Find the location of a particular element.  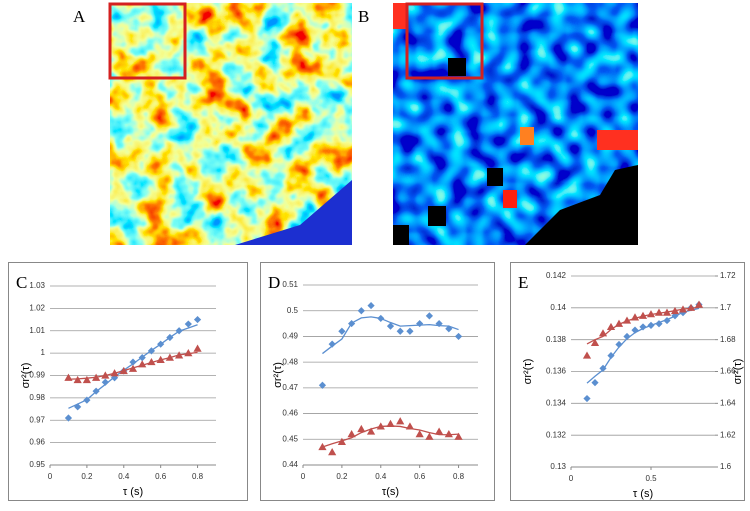

y-tick-label: 1.01 is located at coordinates (37, 330).